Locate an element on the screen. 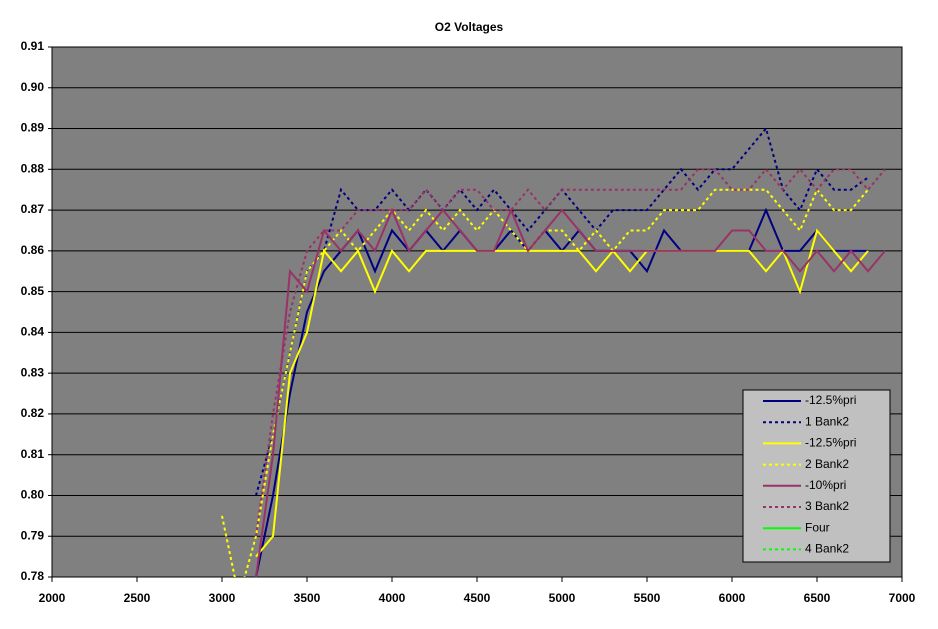 The width and height of the screenshot is (938, 629). x-tick-label: 6500 is located at coordinates (817, 598).